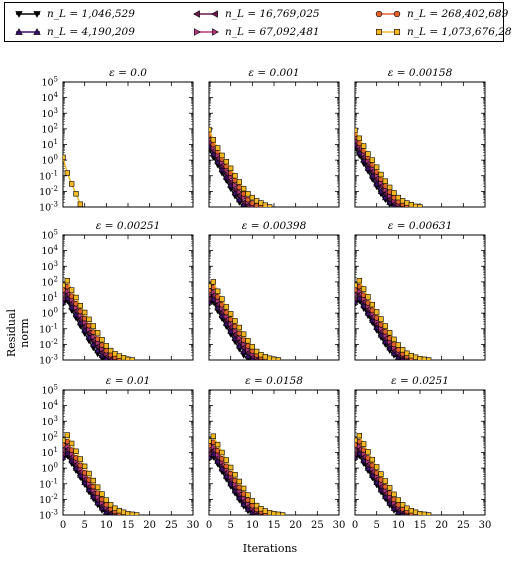 The width and height of the screenshot is (512, 566). Describe the element at coordinates (274, 381) in the screenshot. I see `subplot-title: ε = 0.0158` at that location.